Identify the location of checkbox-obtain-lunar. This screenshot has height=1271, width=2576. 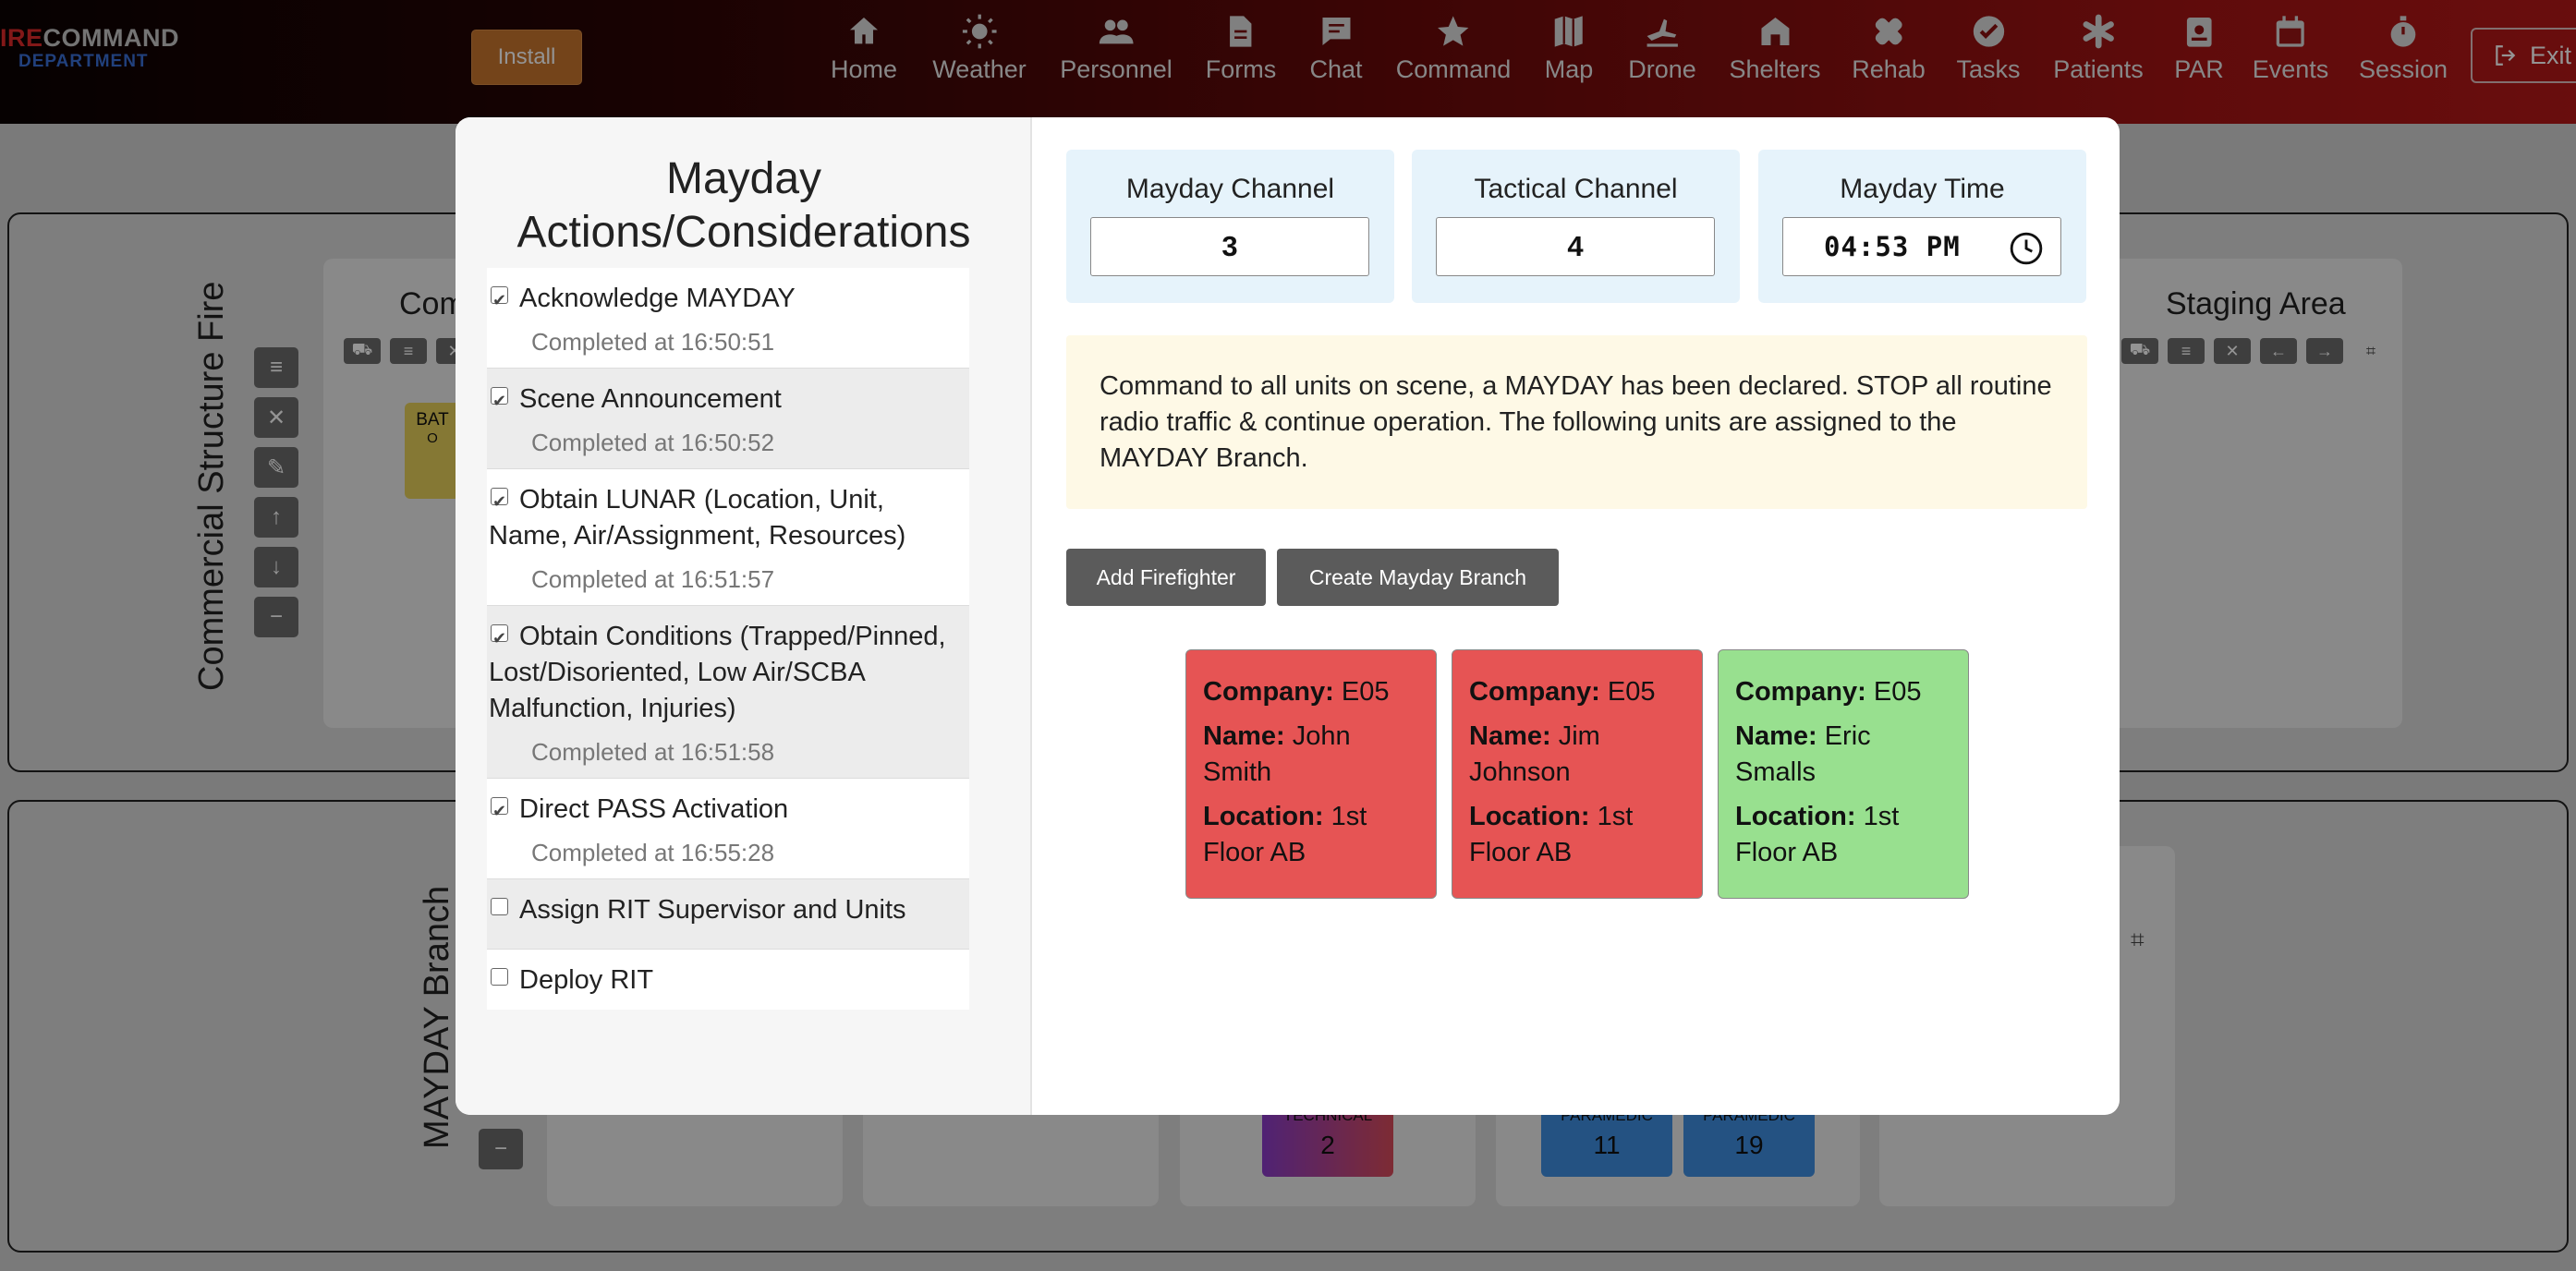
(500, 502).